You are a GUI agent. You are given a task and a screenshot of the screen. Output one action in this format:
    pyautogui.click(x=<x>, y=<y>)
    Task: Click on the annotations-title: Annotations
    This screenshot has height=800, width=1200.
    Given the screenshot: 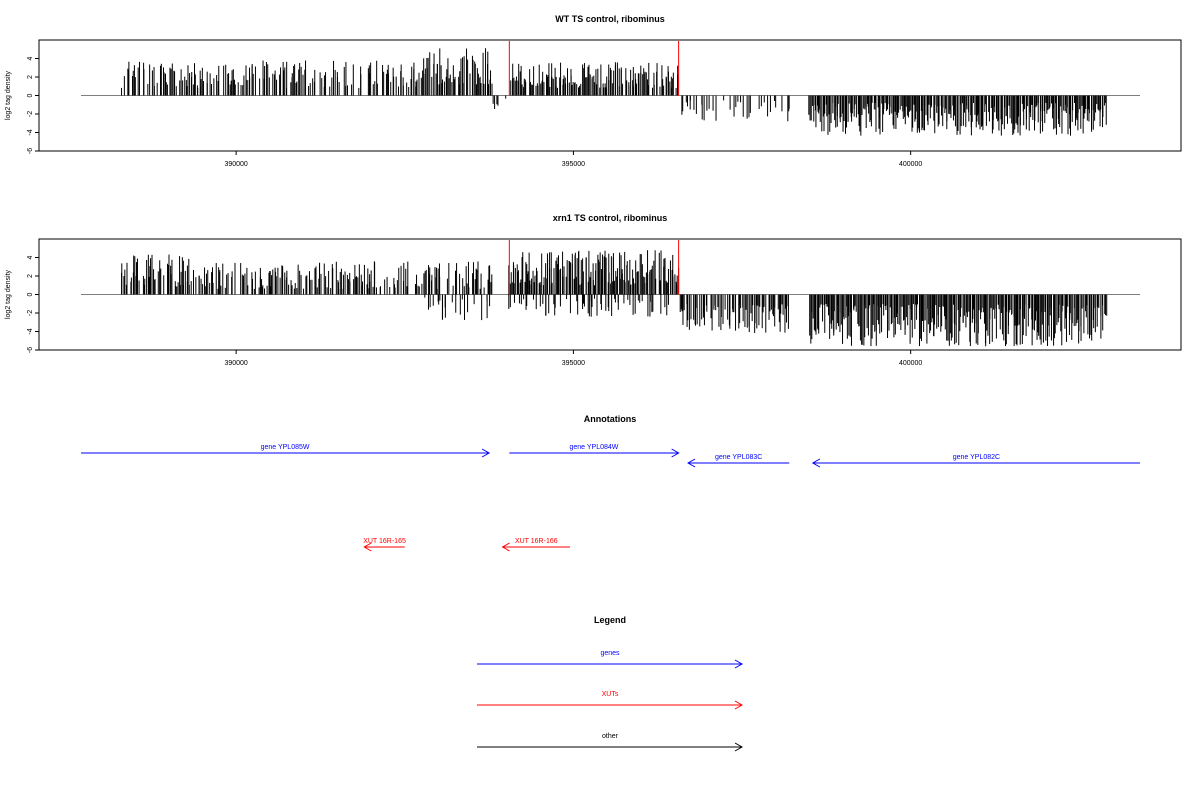 What is the action you would take?
    pyautogui.click(x=610, y=419)
    